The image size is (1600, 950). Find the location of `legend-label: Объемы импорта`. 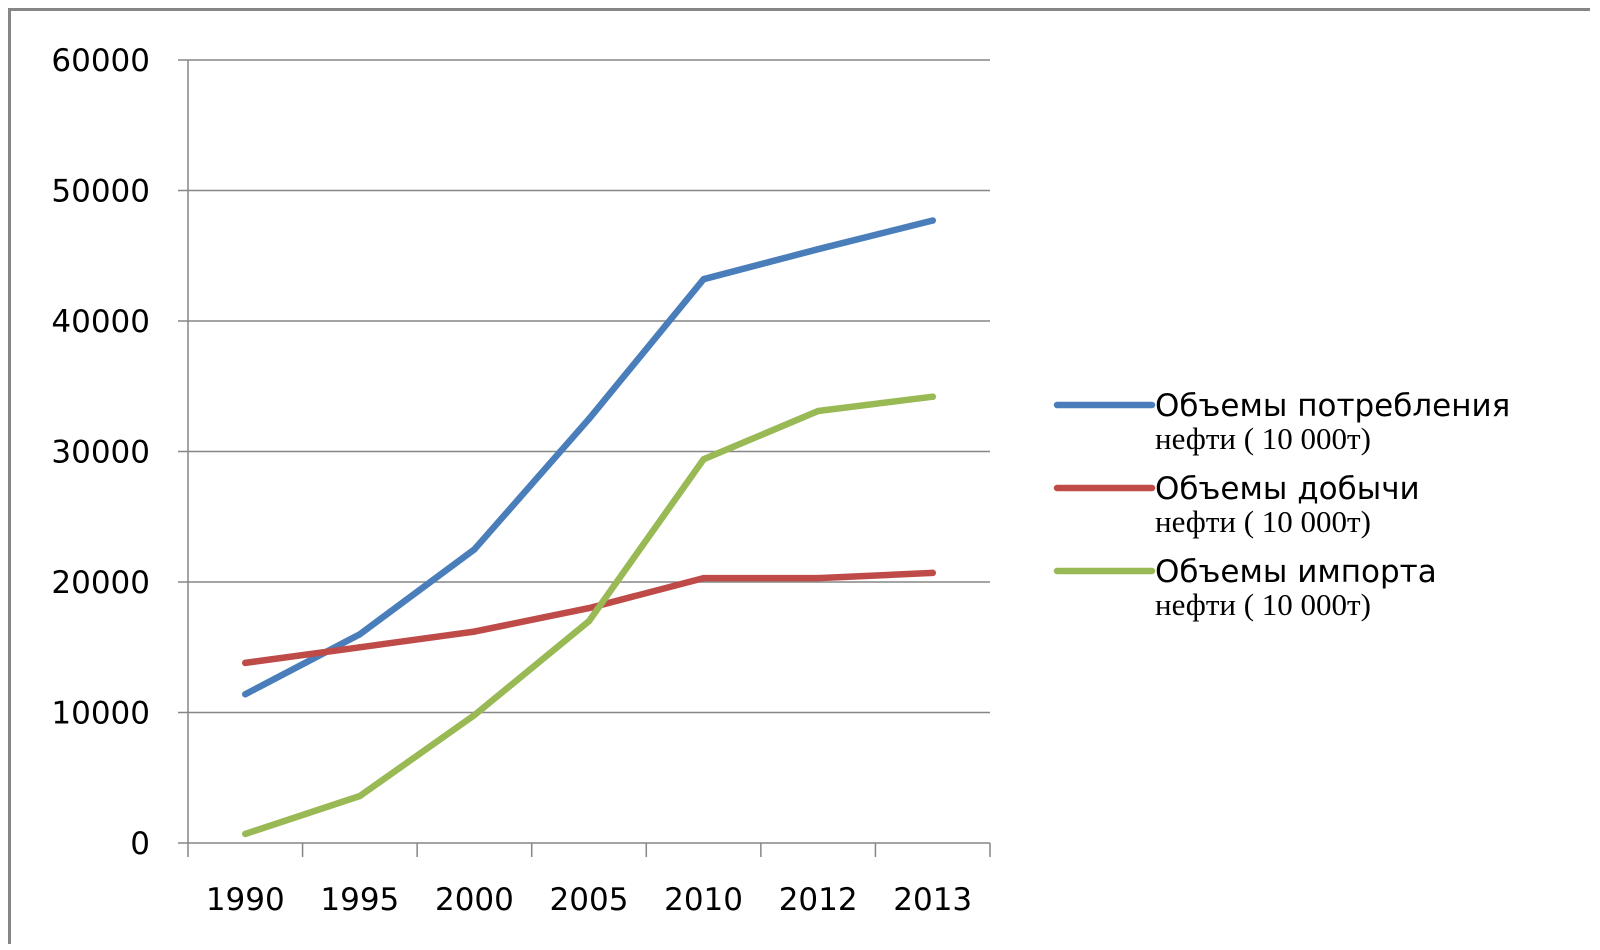

legend-label: Объемы импорта is located at coordinates (1296, 572).